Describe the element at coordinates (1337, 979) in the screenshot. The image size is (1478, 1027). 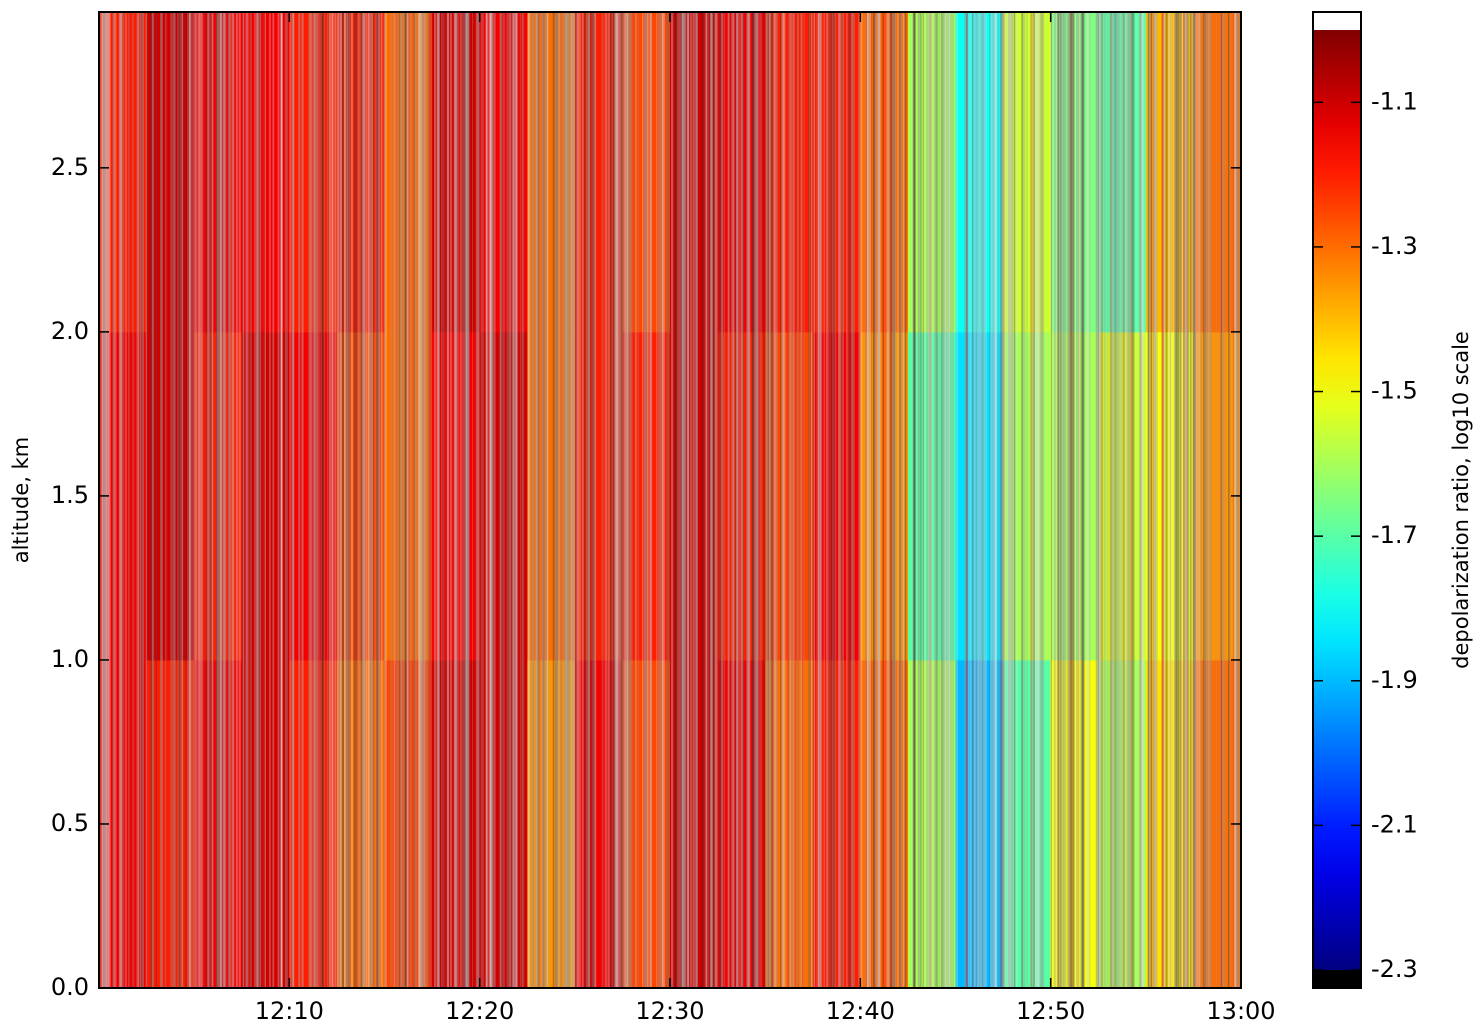
I see `colorbar-under` at that location.